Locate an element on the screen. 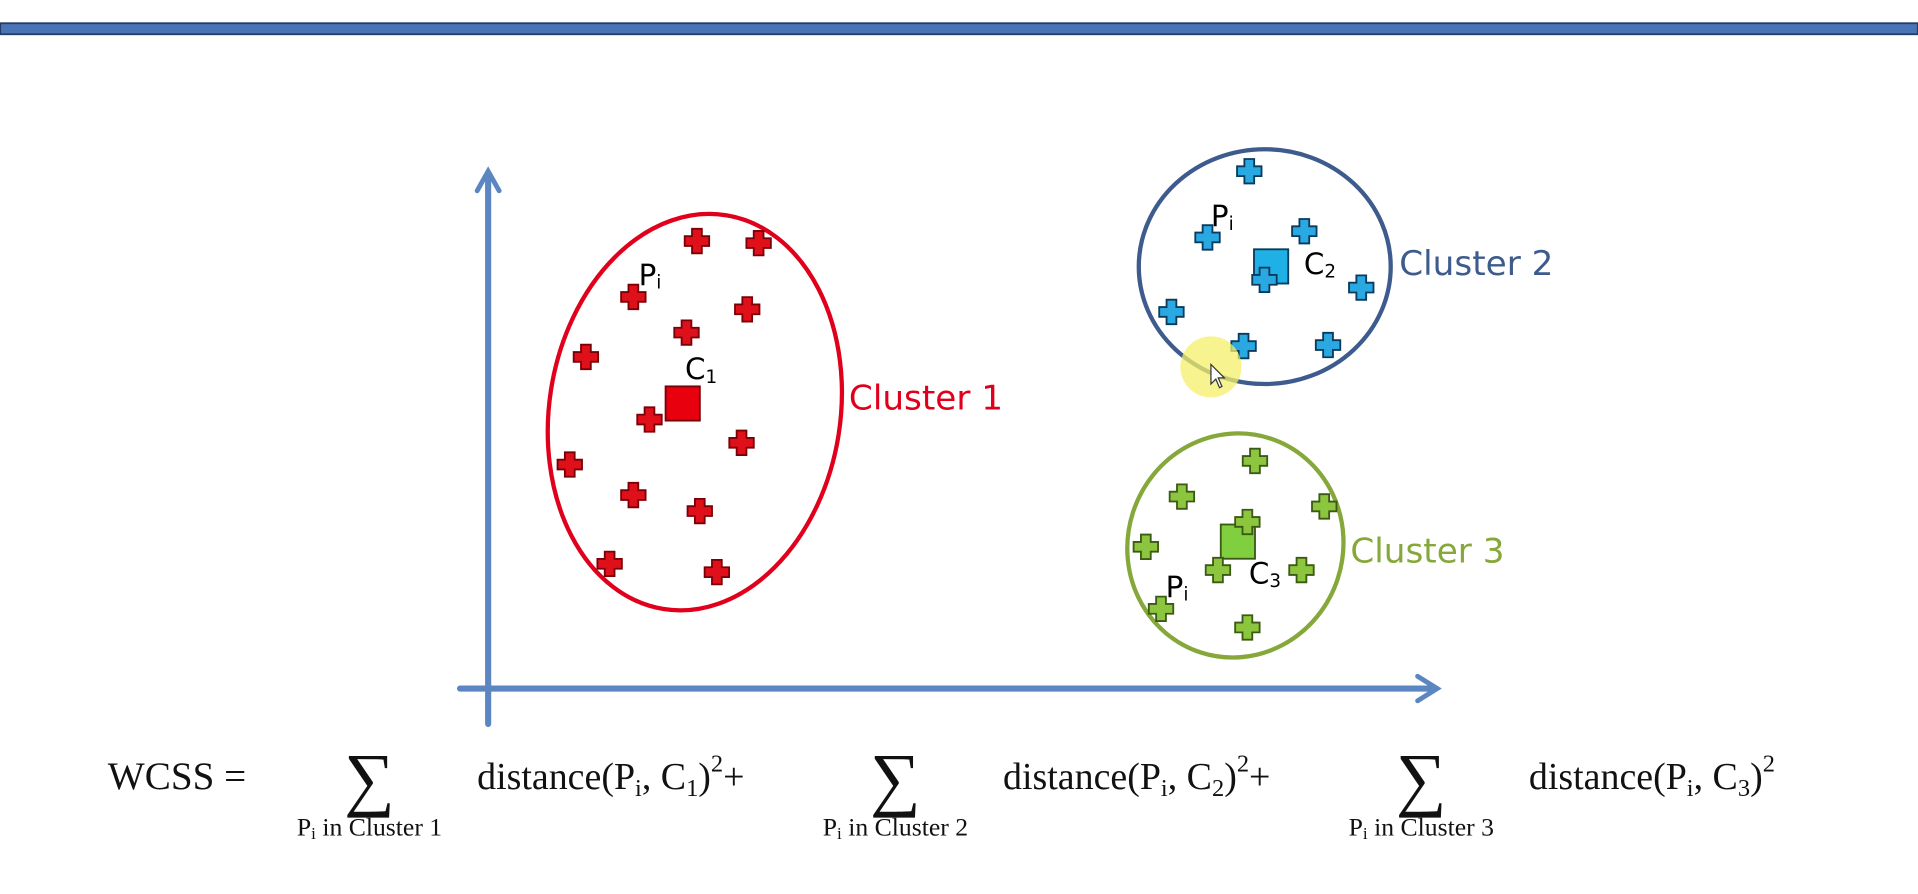 This screenshot has width=1918, height=894. centroid-label-1: C1 is located at coordinates (701, 370).